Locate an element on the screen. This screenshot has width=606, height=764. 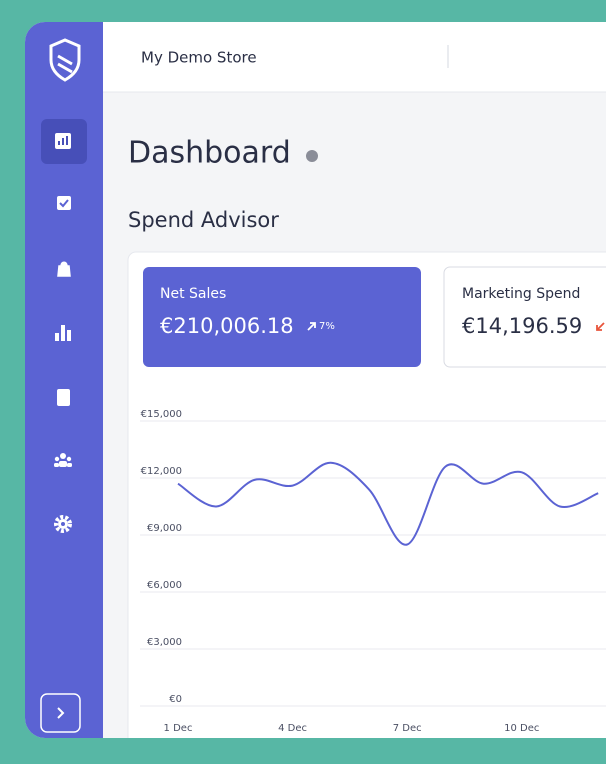
expand-button is located at coordinates (60, 713).